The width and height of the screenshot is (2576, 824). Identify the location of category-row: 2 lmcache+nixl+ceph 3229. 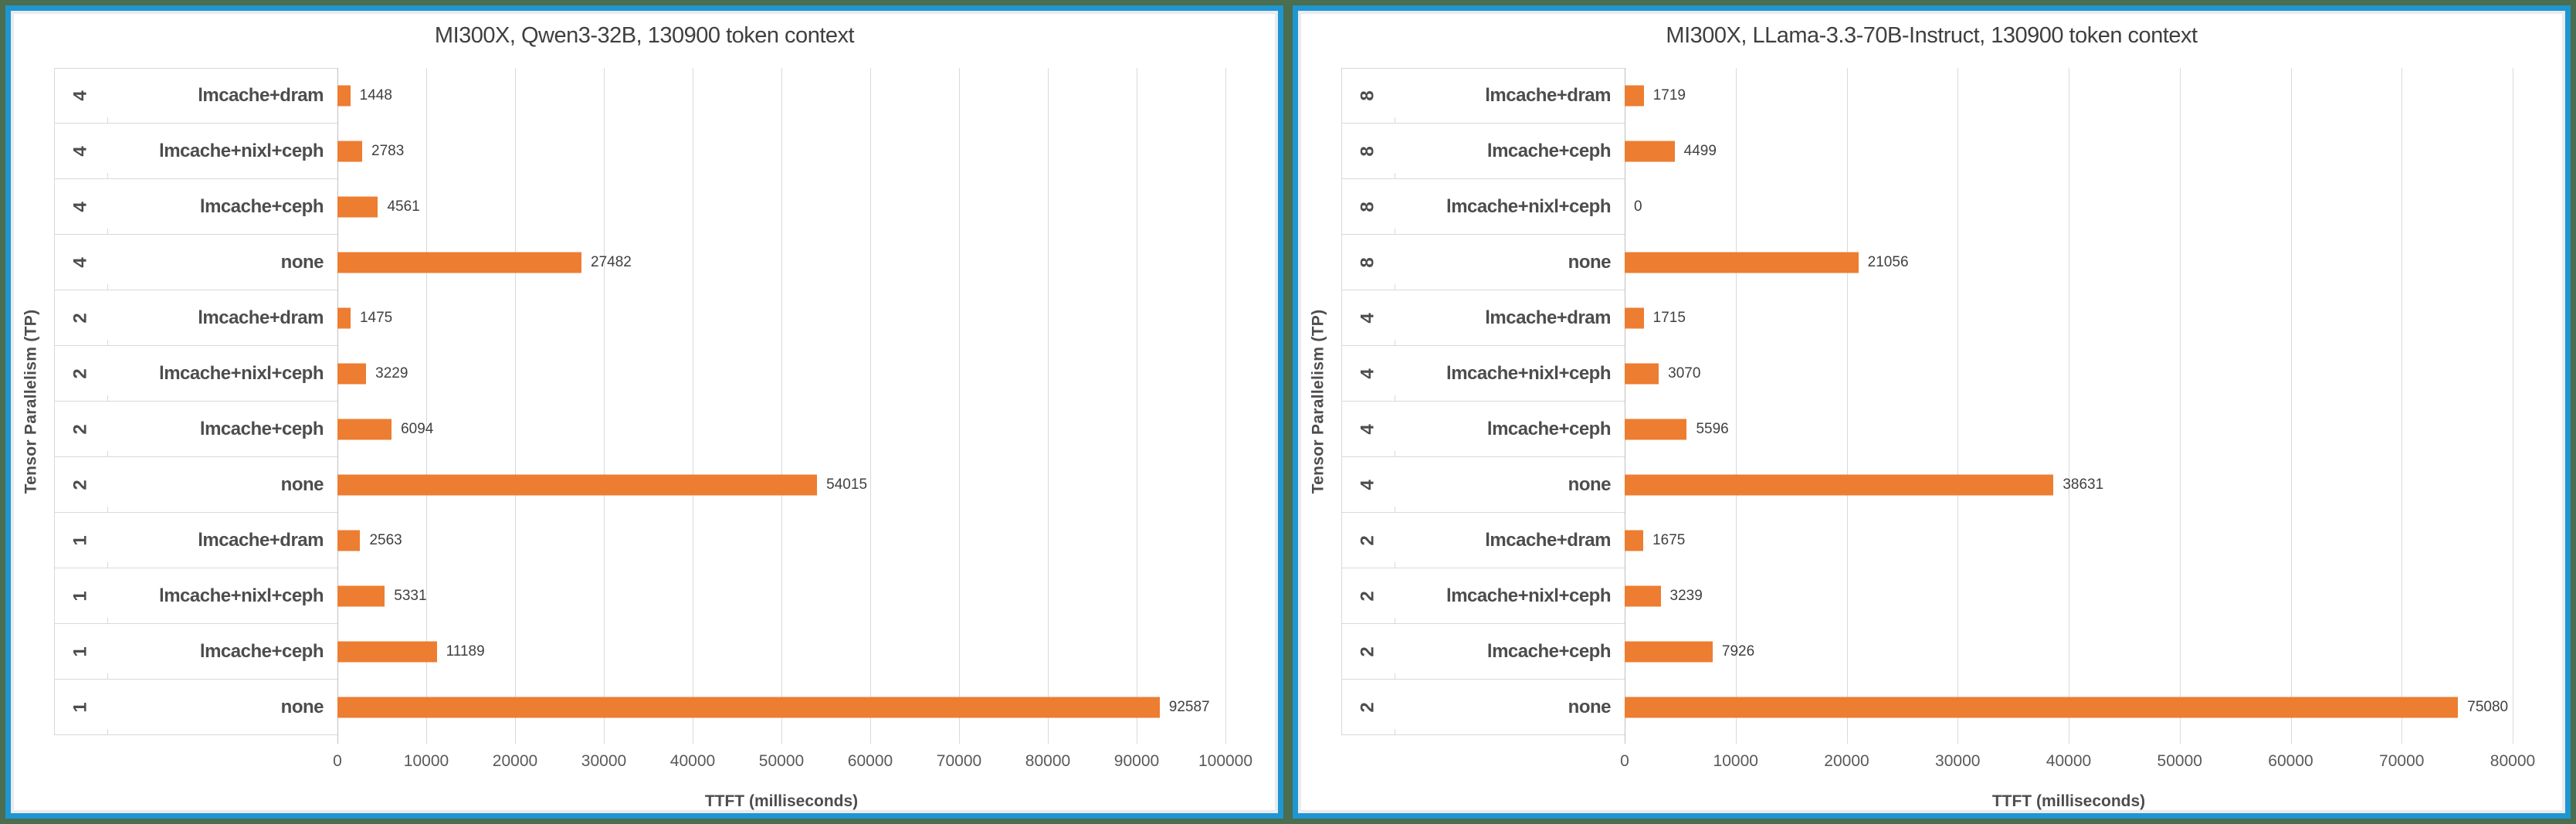
(639, 374).